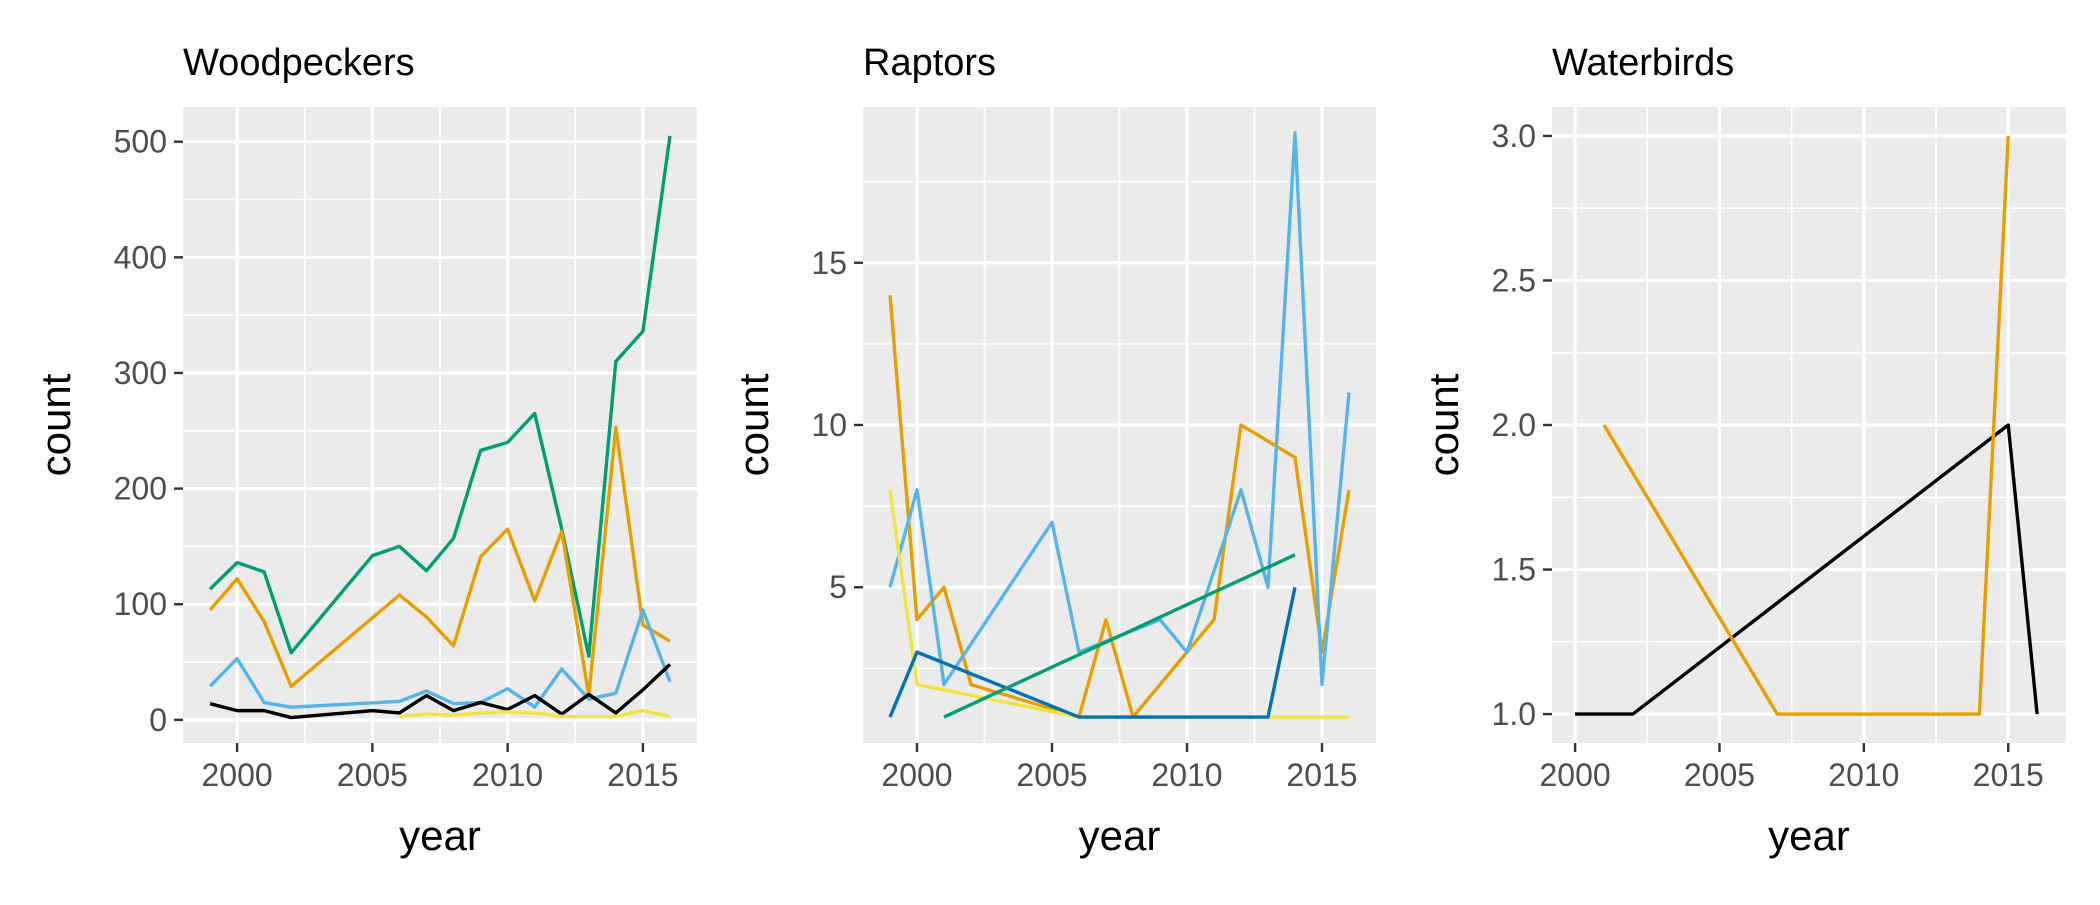 This screenshot has height=905, width=2100. I want to click on y-tick-label: 2.5, so click(1514, 280).